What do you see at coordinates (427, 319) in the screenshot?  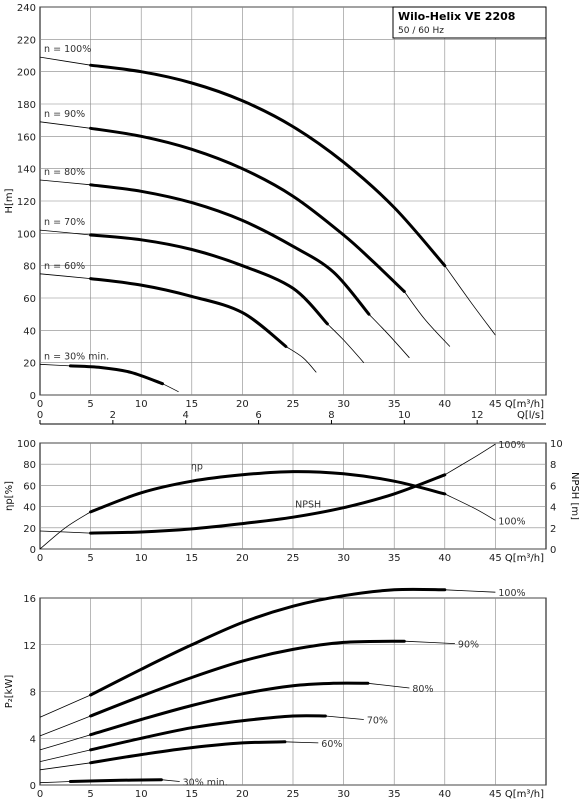 I see `head-curve-n-90-end-line` at bounding box center [427, 319].